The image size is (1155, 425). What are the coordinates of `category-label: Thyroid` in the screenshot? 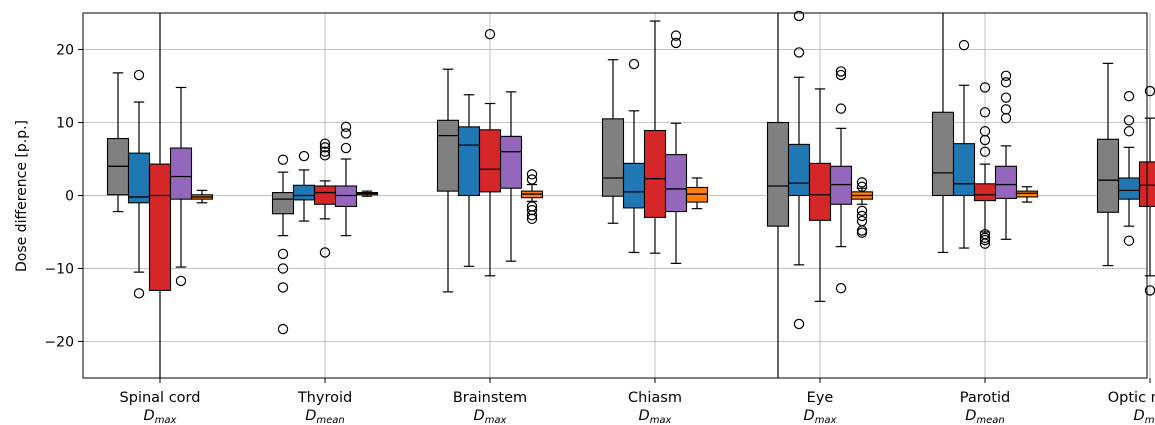 It's located at (324, 398).